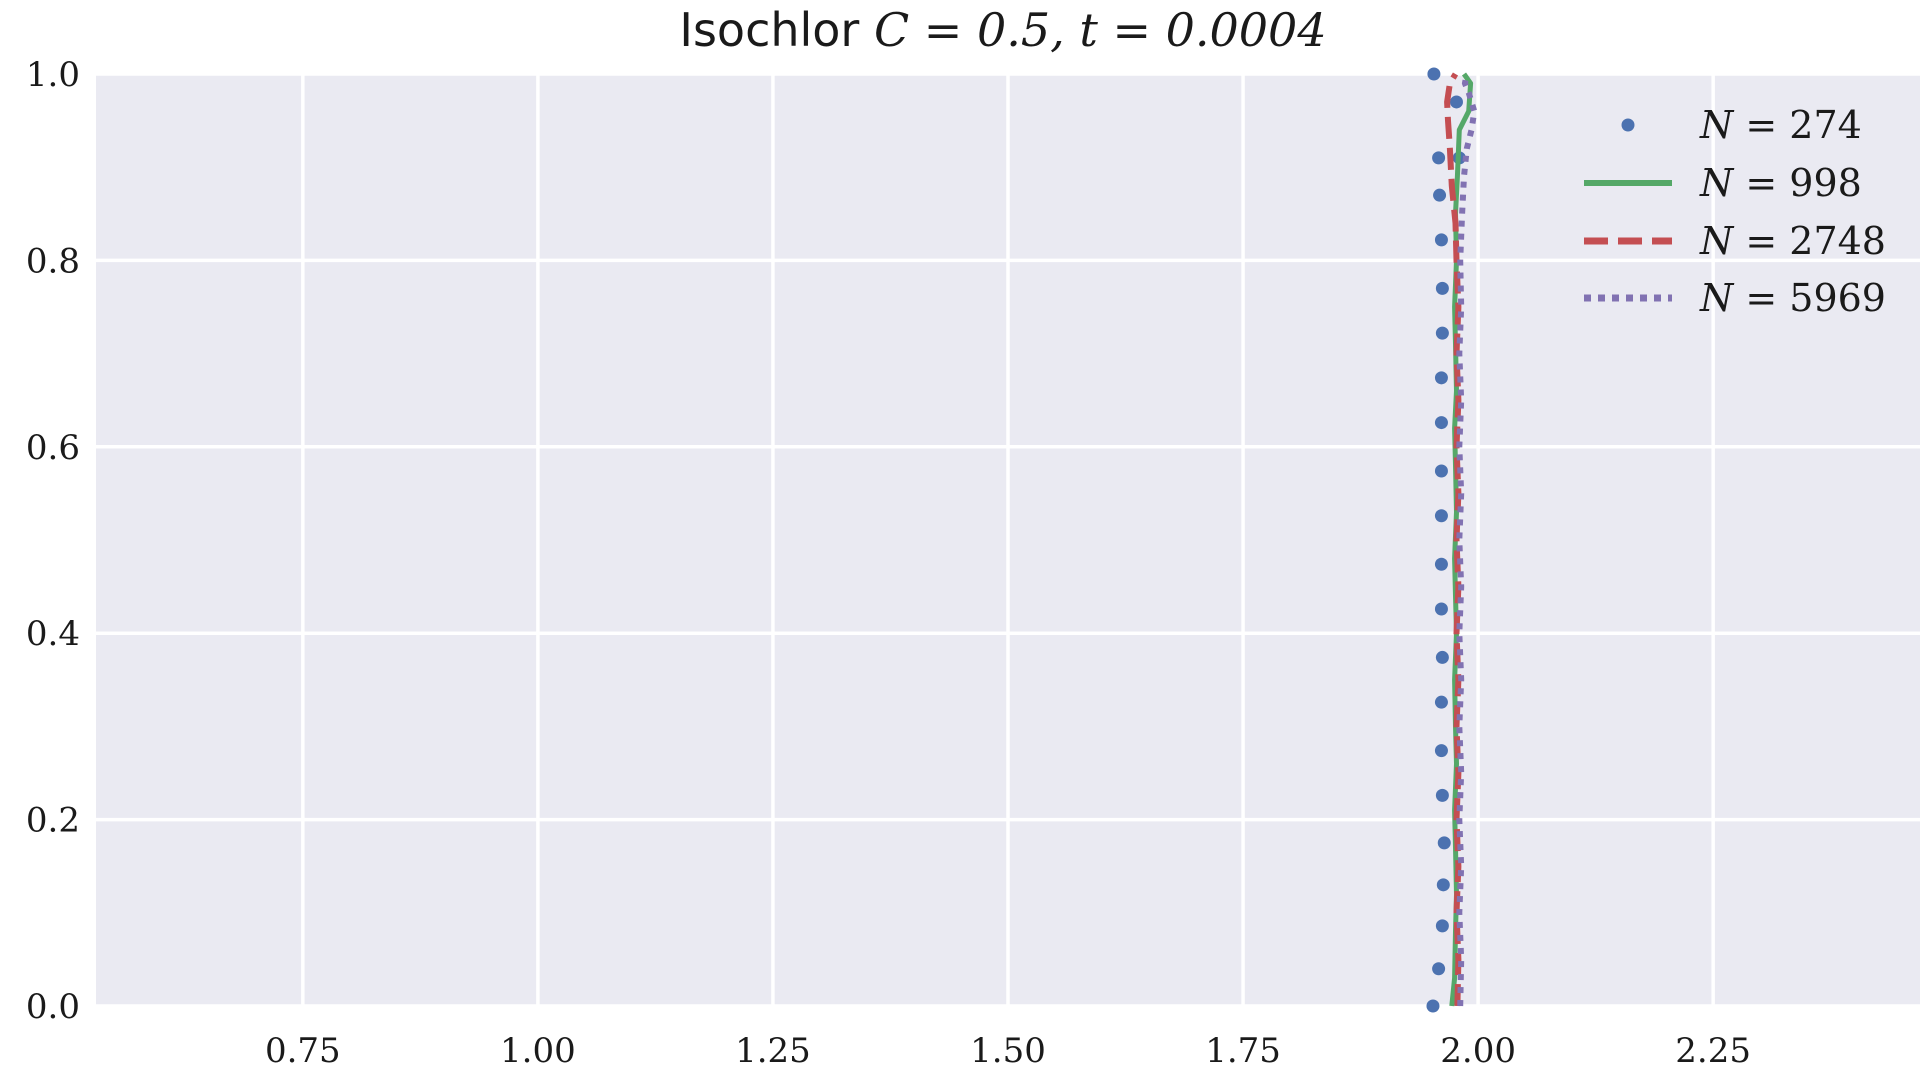 The width and height of the screenshot is (1920, 1080). I want to click on x-tick-label: 1.00, so click(538, 1051).